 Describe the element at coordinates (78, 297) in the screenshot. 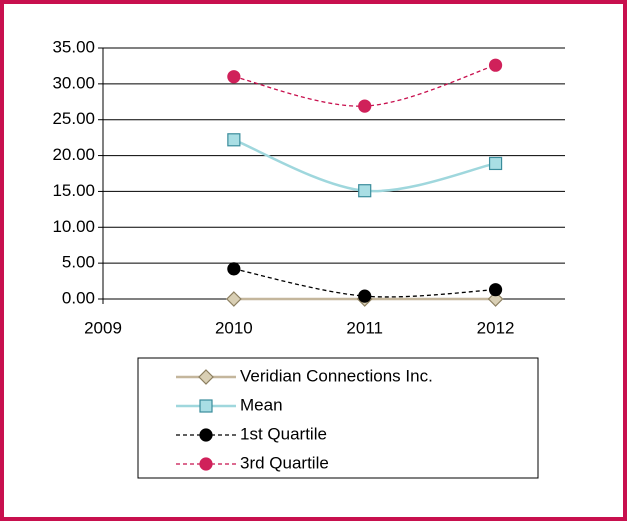

I see `y-tick-label: 0.00` at that location.